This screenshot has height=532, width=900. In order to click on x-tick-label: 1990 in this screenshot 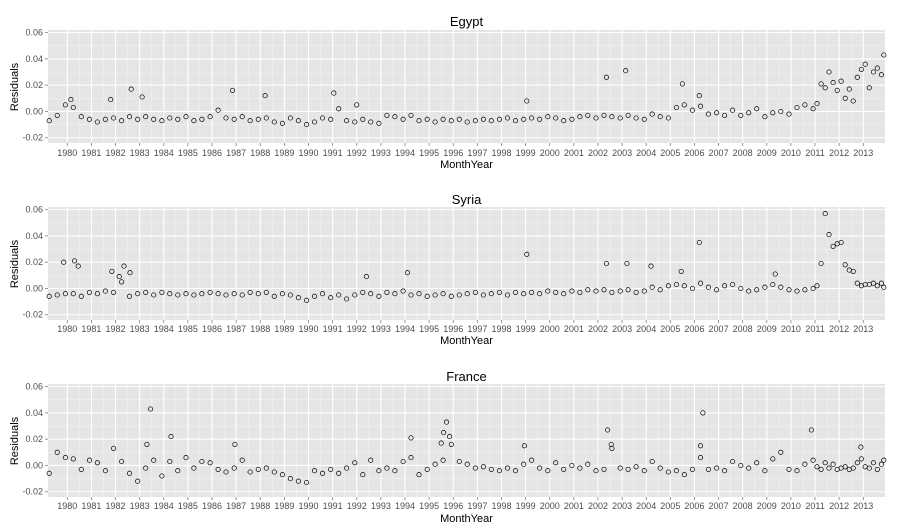, I will do `click(308, 329)`.